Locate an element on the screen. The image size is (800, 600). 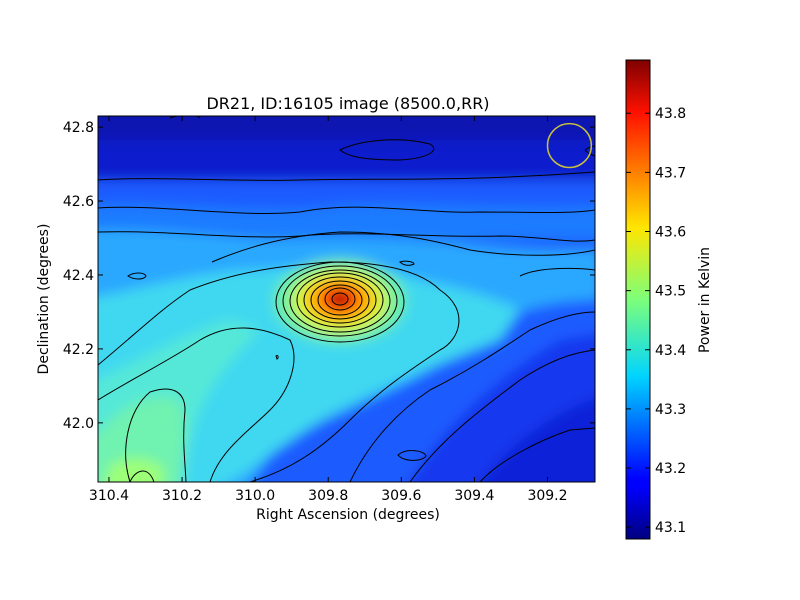
x-tick-label: 310.4 is located at coordinates (109, 496).